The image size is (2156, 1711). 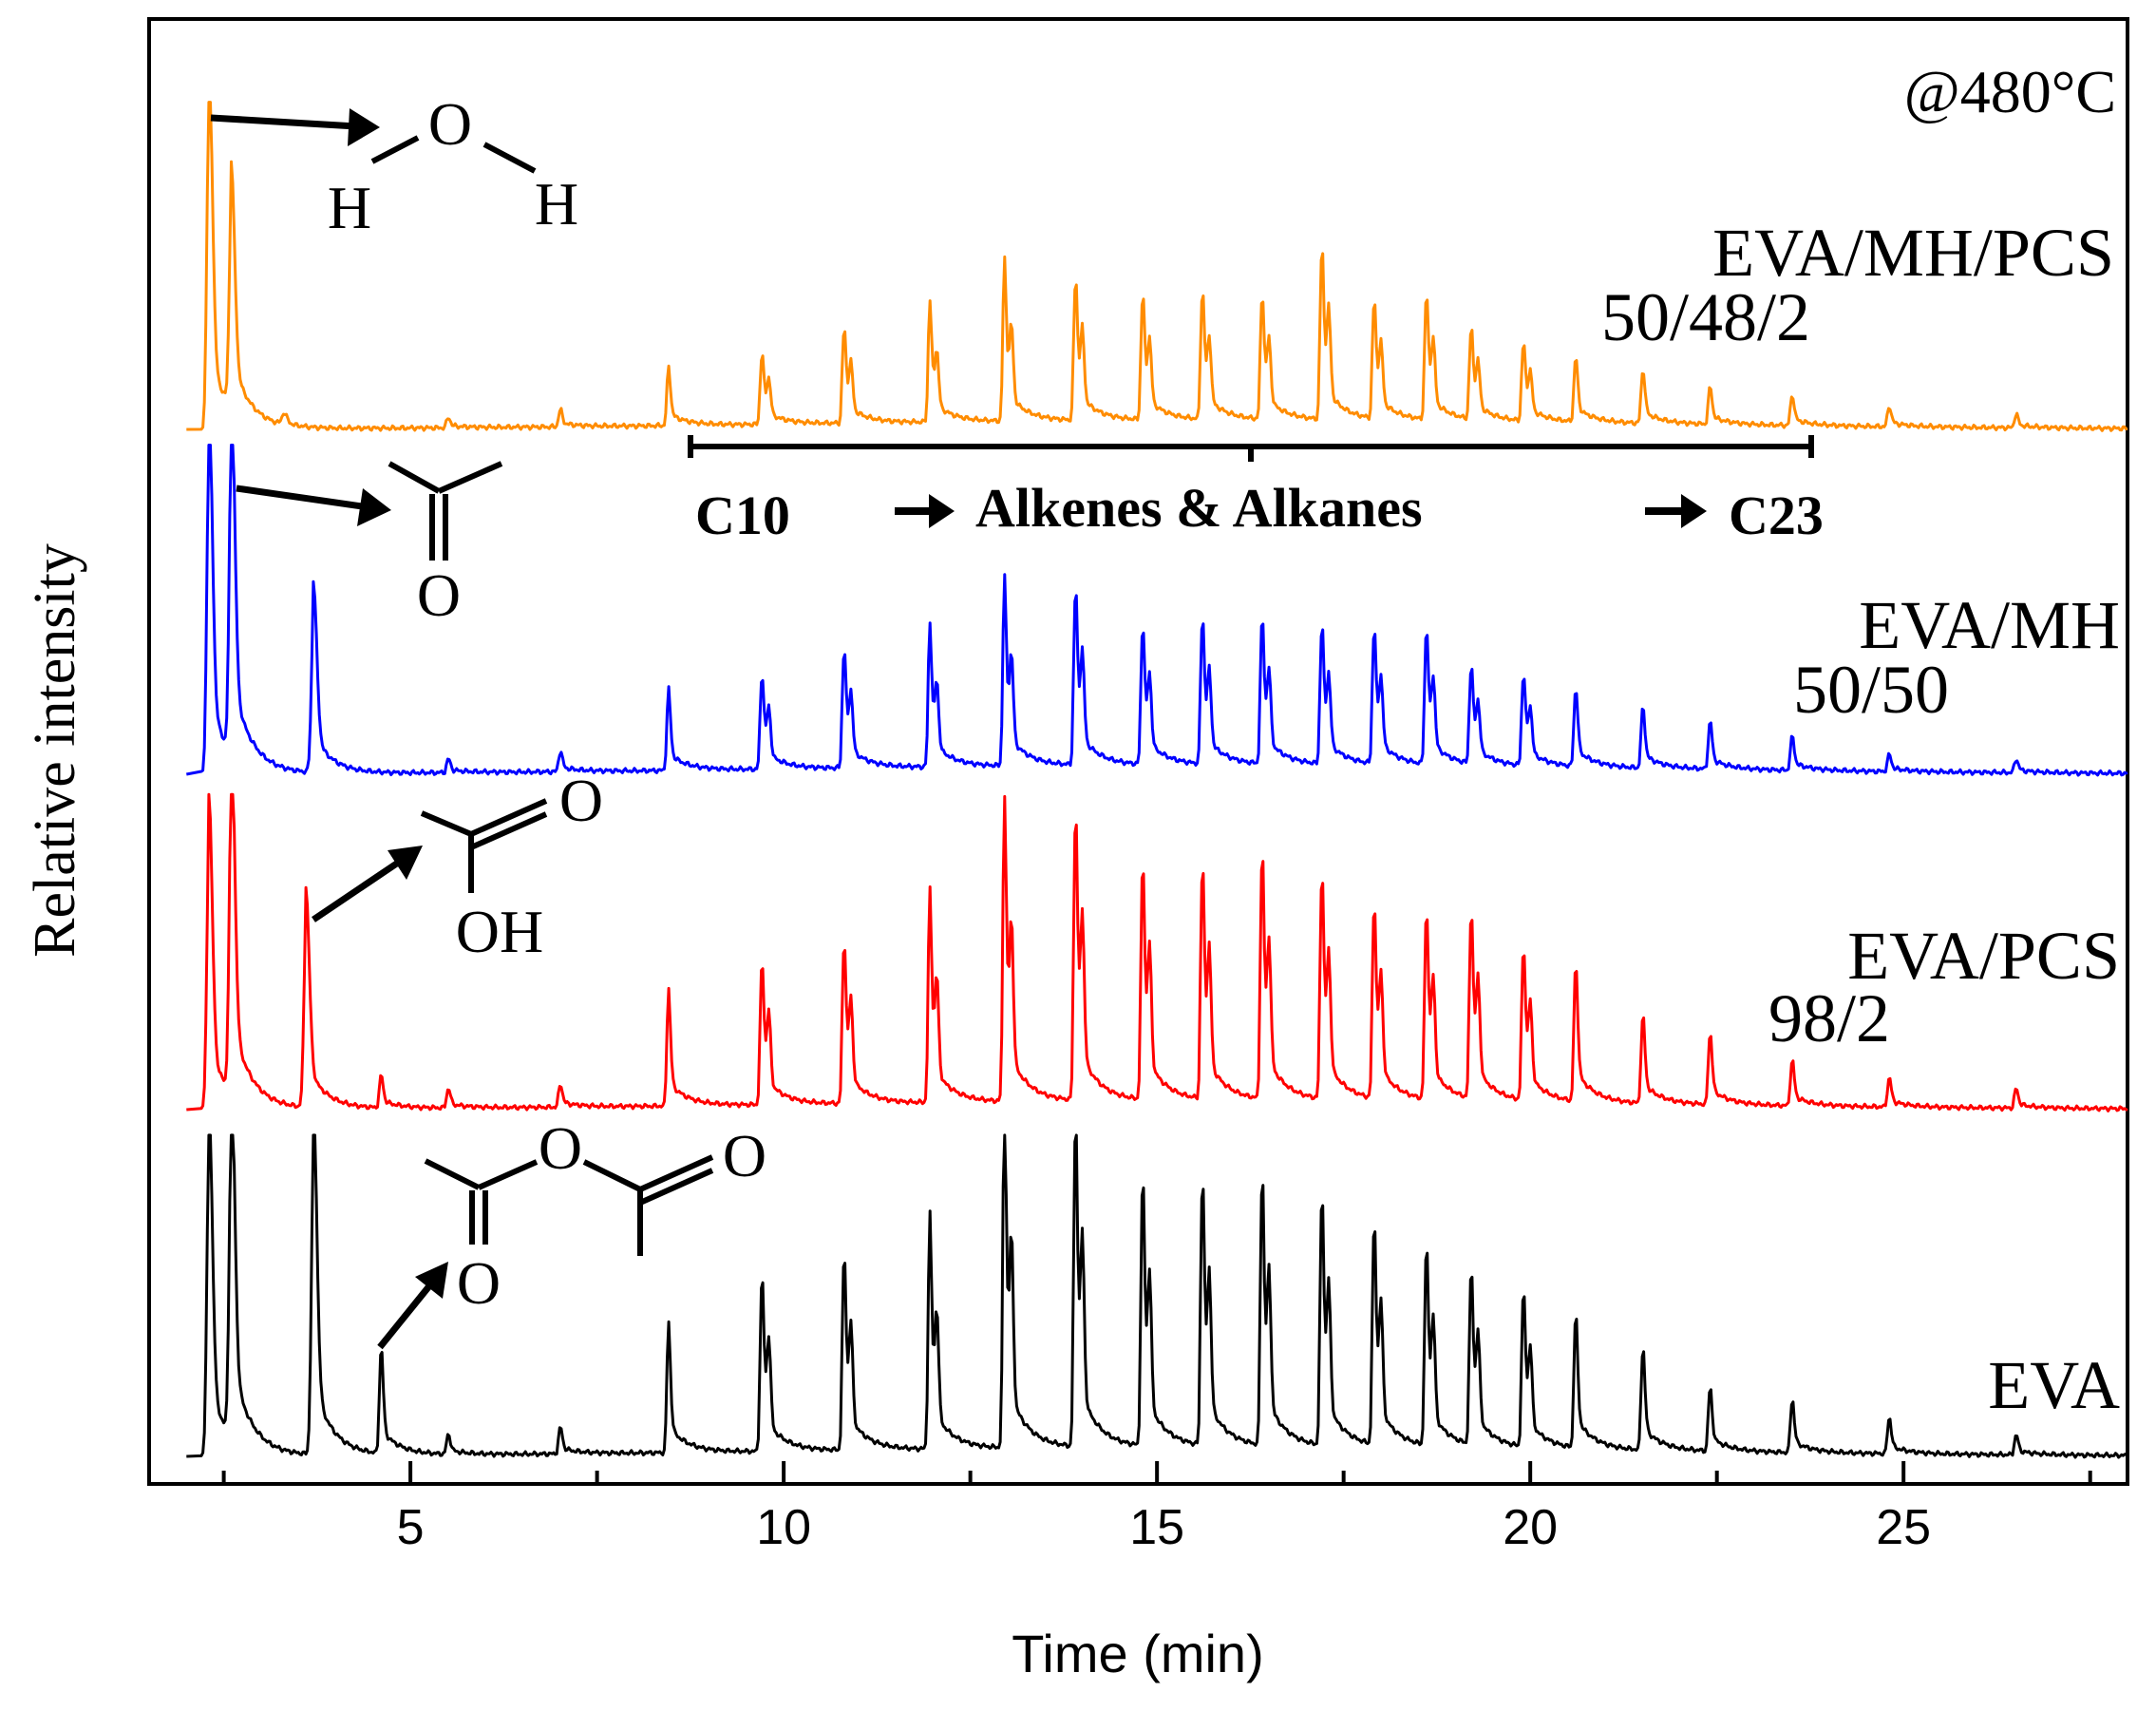 I want to click on water-o-label: O, so click(x=450, y=124).